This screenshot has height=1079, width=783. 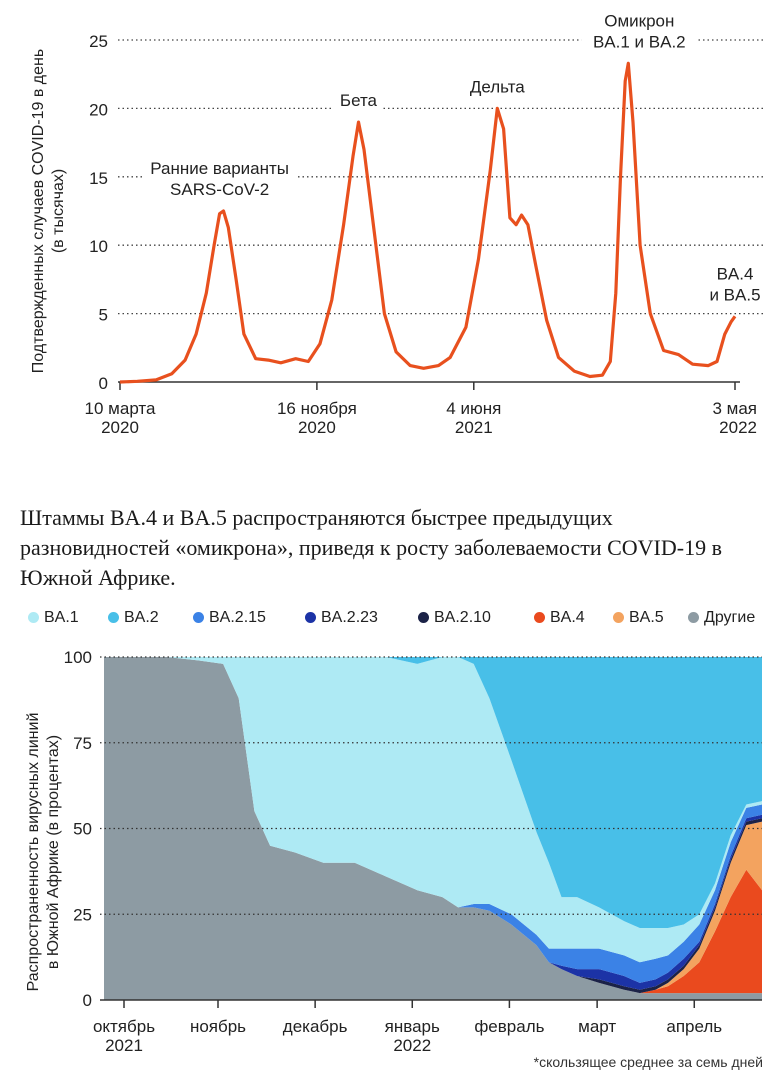 I want to click on legend-label: BA.4, so click(x=567, y=617).